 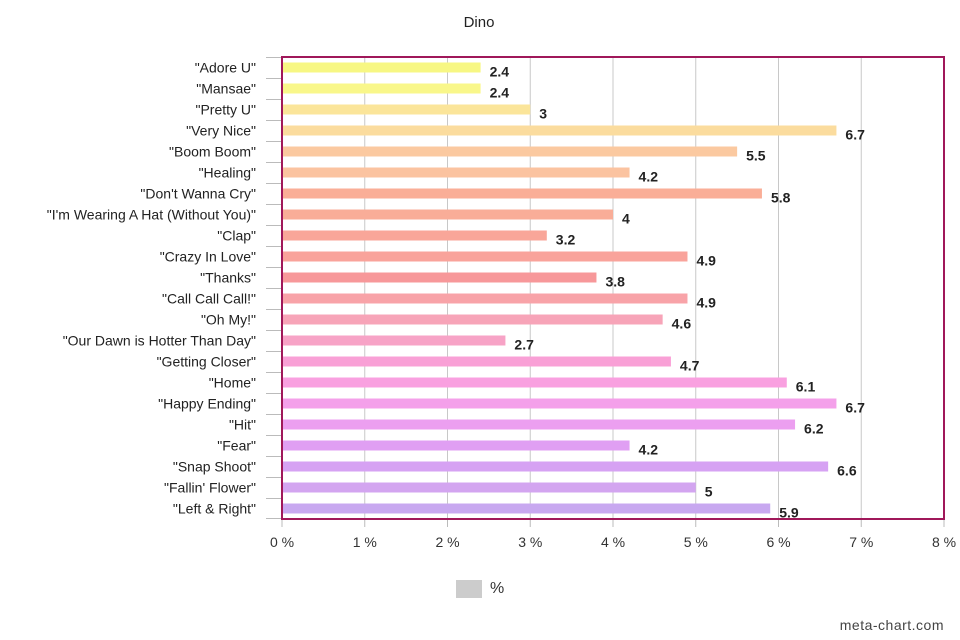 I want to click on data-label: 4, so click(x=626, y=219).